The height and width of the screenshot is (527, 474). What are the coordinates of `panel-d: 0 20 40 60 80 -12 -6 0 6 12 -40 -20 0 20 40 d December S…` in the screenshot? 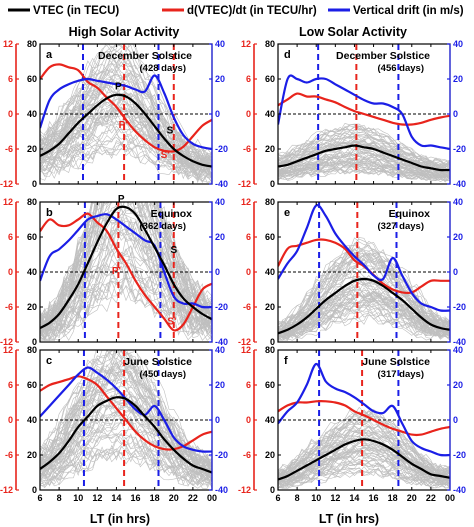 It's located at (352, 114).